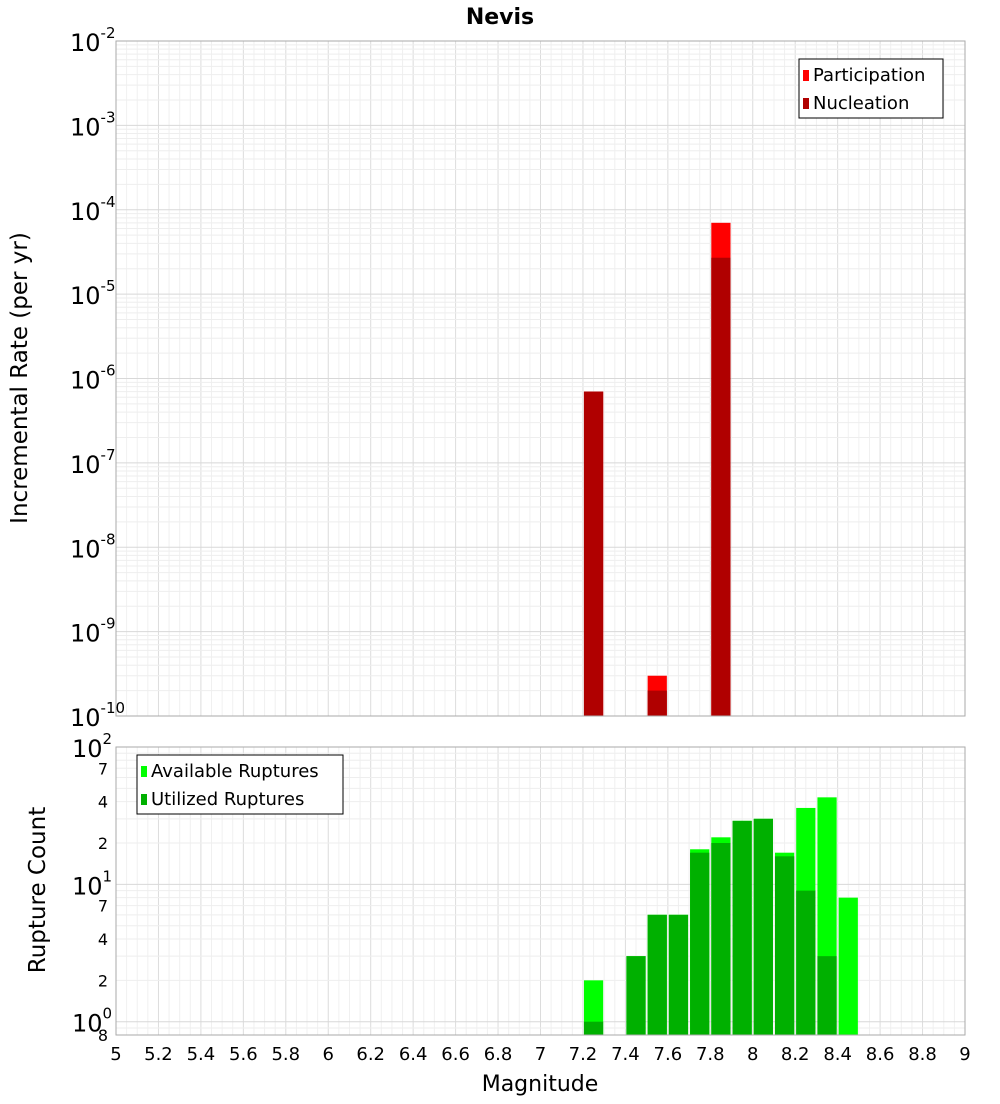 The image size is (1000, 1104). I want to click on x-tick-label: 8.4, so click(837, 1054).